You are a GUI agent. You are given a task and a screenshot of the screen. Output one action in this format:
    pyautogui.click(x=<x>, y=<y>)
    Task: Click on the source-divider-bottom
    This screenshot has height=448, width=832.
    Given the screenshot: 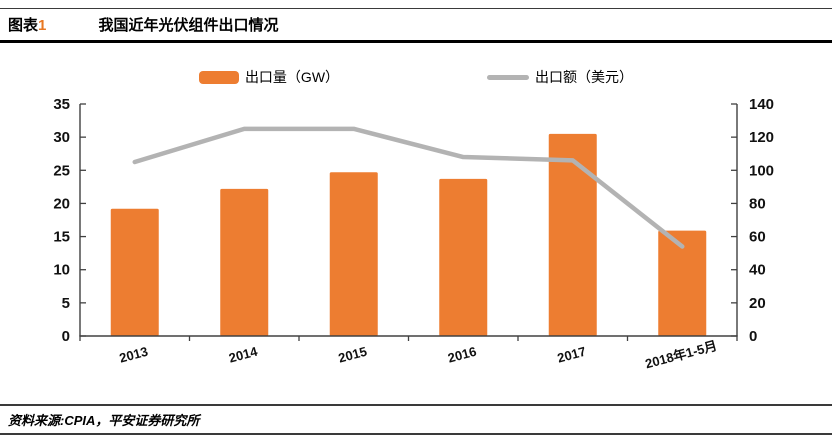 What is the action you would take?
    pyautogui.click(x=416, y=434)
    